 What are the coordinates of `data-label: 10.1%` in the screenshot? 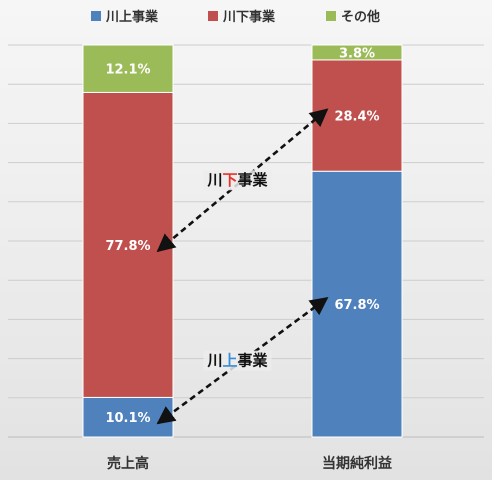 It's located at (127, 418).